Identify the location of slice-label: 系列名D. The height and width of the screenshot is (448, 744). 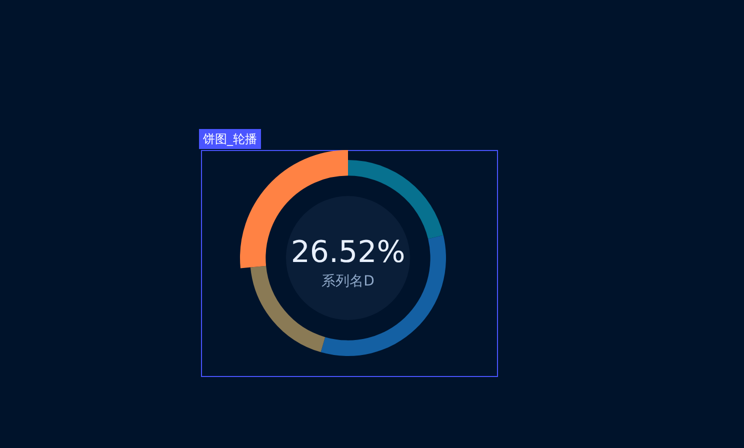
(348, 282).